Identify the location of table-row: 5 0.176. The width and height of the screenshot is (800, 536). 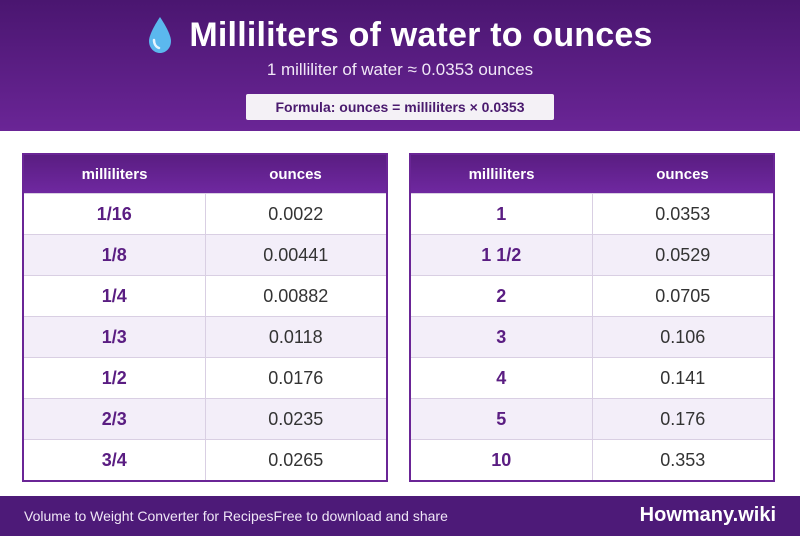
(592, 418).